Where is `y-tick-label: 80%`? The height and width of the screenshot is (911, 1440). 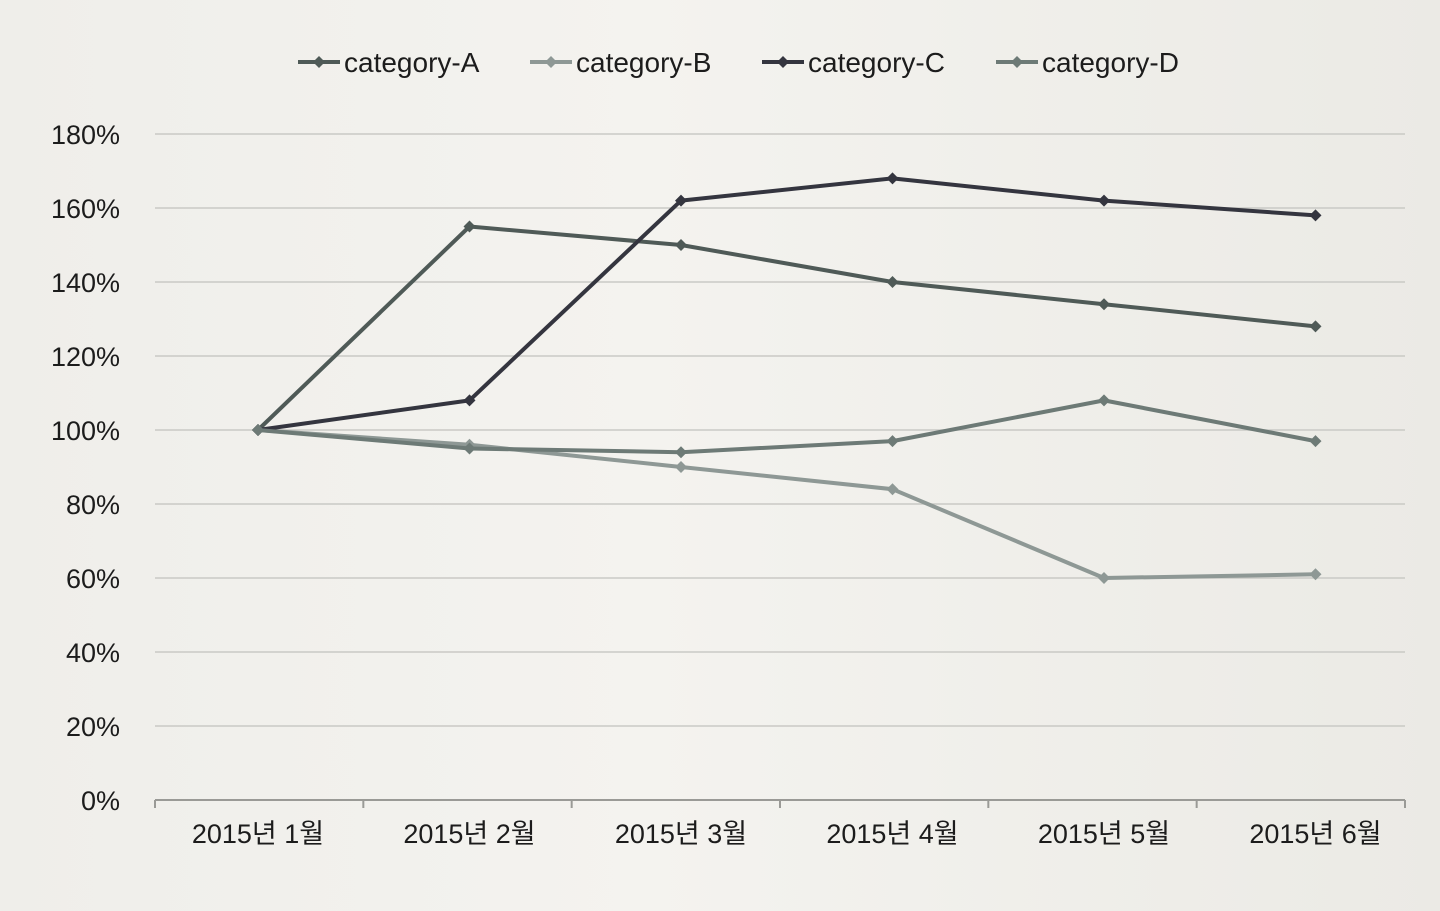
y-tick-label: 80% is located at coordinates (93, 505).